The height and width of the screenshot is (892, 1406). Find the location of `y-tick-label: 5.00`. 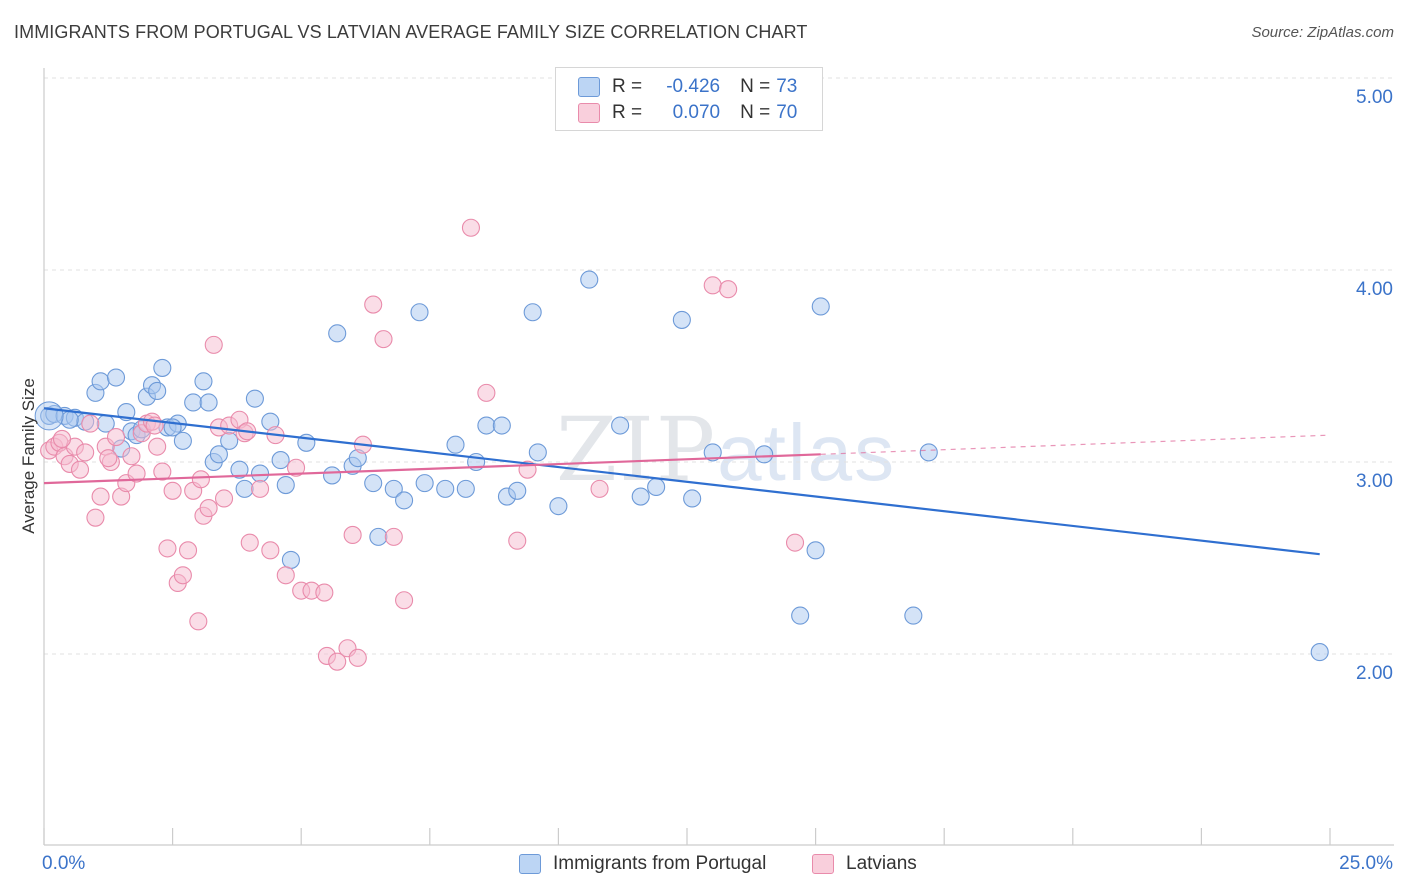

y-tick-label: 5.00 is located at coordinates (1374, 97).